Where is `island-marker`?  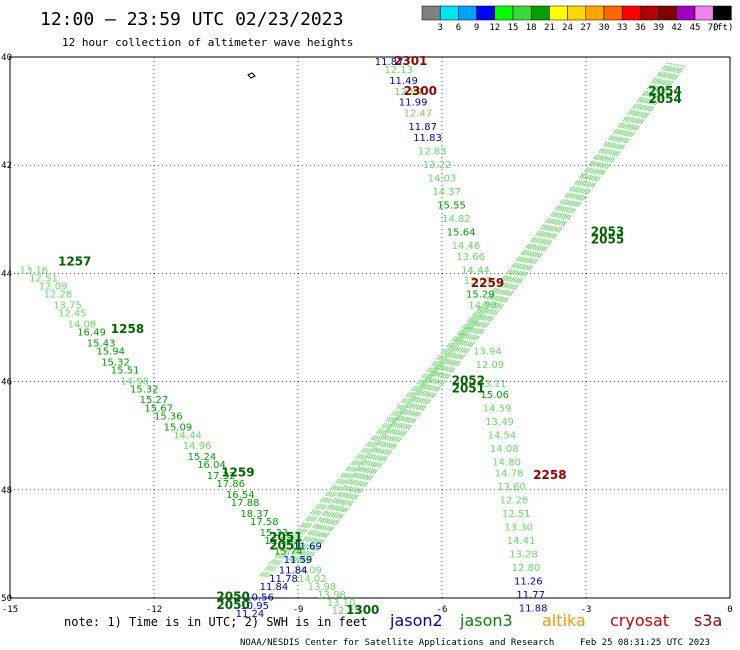
island-marker is located at coordinates (251, 75).